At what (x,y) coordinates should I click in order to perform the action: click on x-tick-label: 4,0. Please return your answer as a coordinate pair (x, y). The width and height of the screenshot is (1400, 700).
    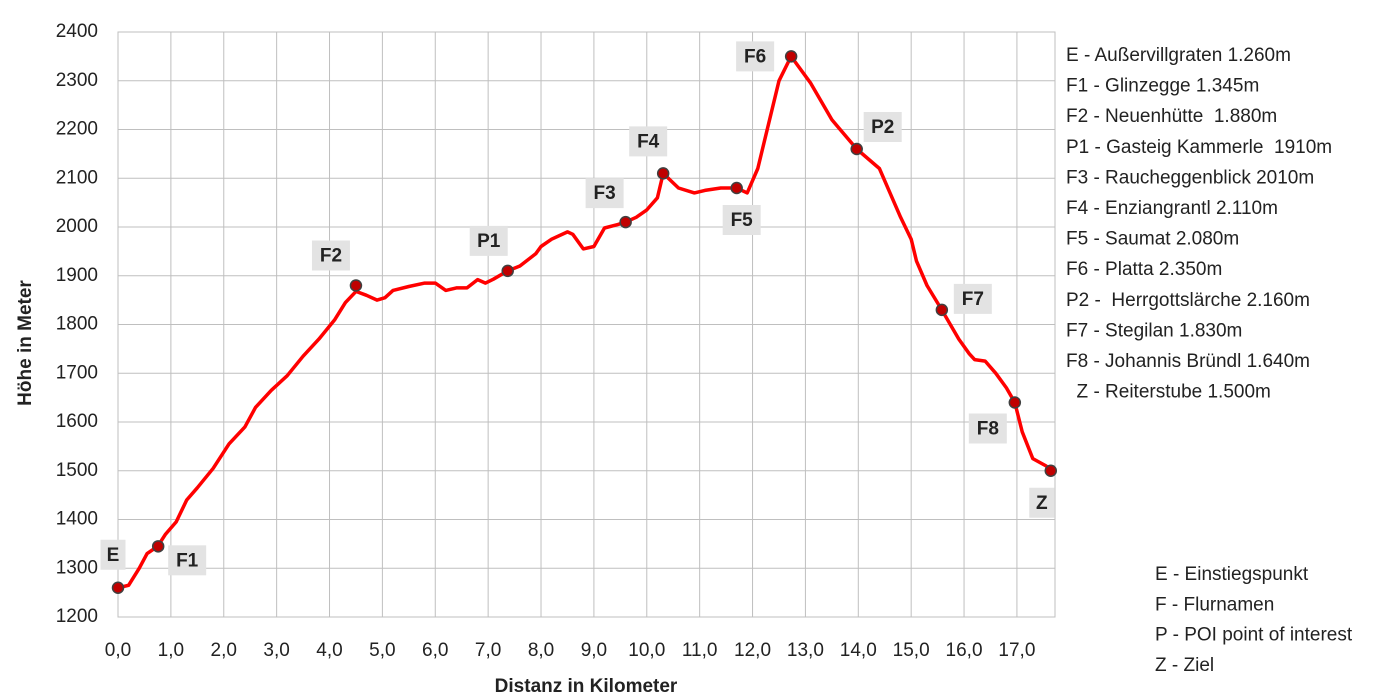
    Looking at the image, I should click on (329, 650).